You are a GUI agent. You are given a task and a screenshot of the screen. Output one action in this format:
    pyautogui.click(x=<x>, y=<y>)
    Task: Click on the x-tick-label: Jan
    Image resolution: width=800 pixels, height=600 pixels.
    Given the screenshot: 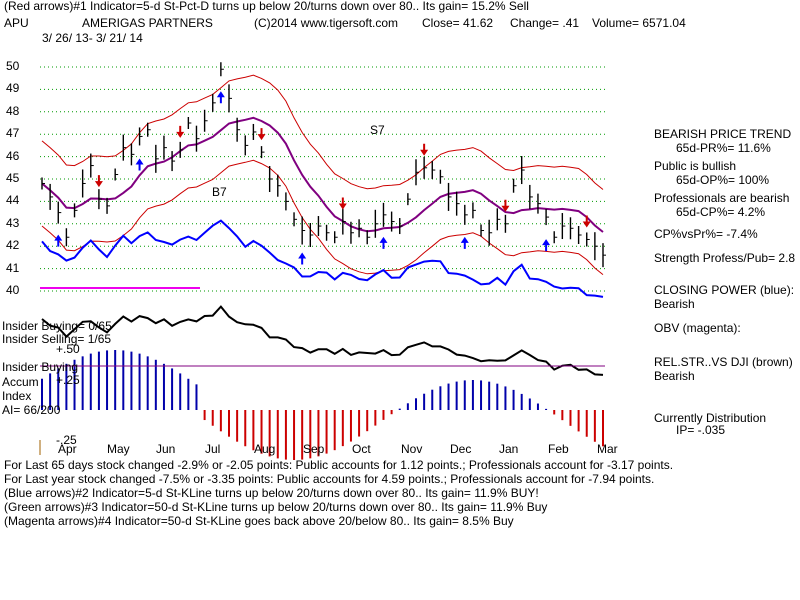 What is the action you would take?
    pyautogui.click(x=509, y=449)
    